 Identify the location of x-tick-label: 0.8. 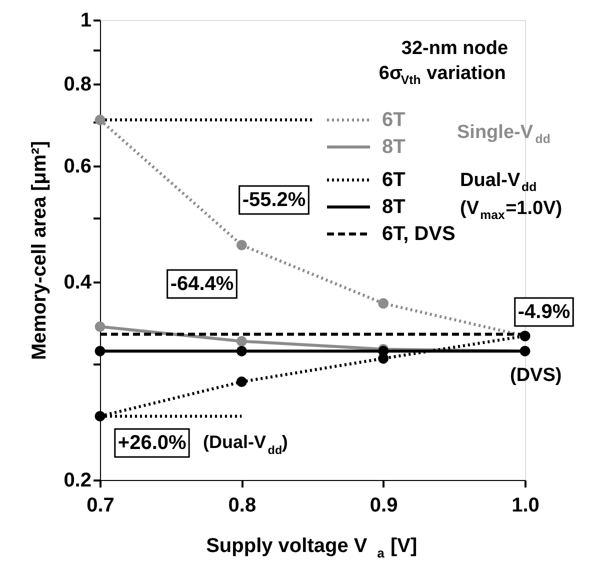
(242, 505).